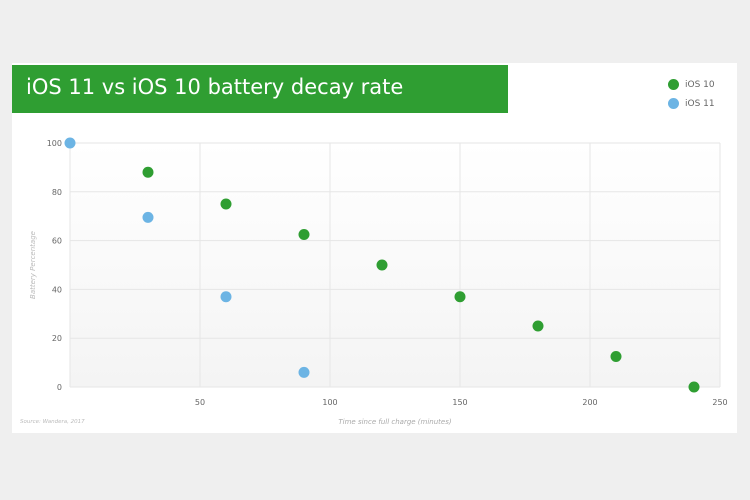  I want to click on x-tick-label: 50, so click(200, 402).